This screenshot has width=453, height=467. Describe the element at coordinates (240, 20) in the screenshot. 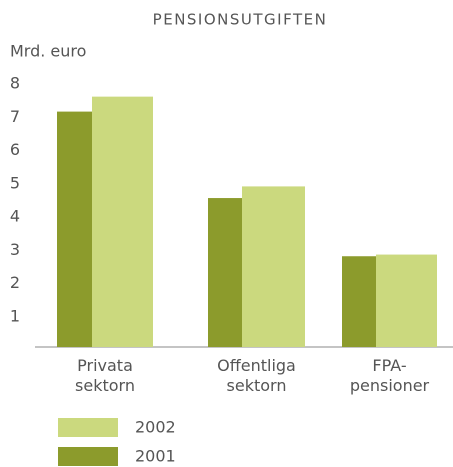

I see `chart-title: PENSIONSUTGIFTEN` at that location.